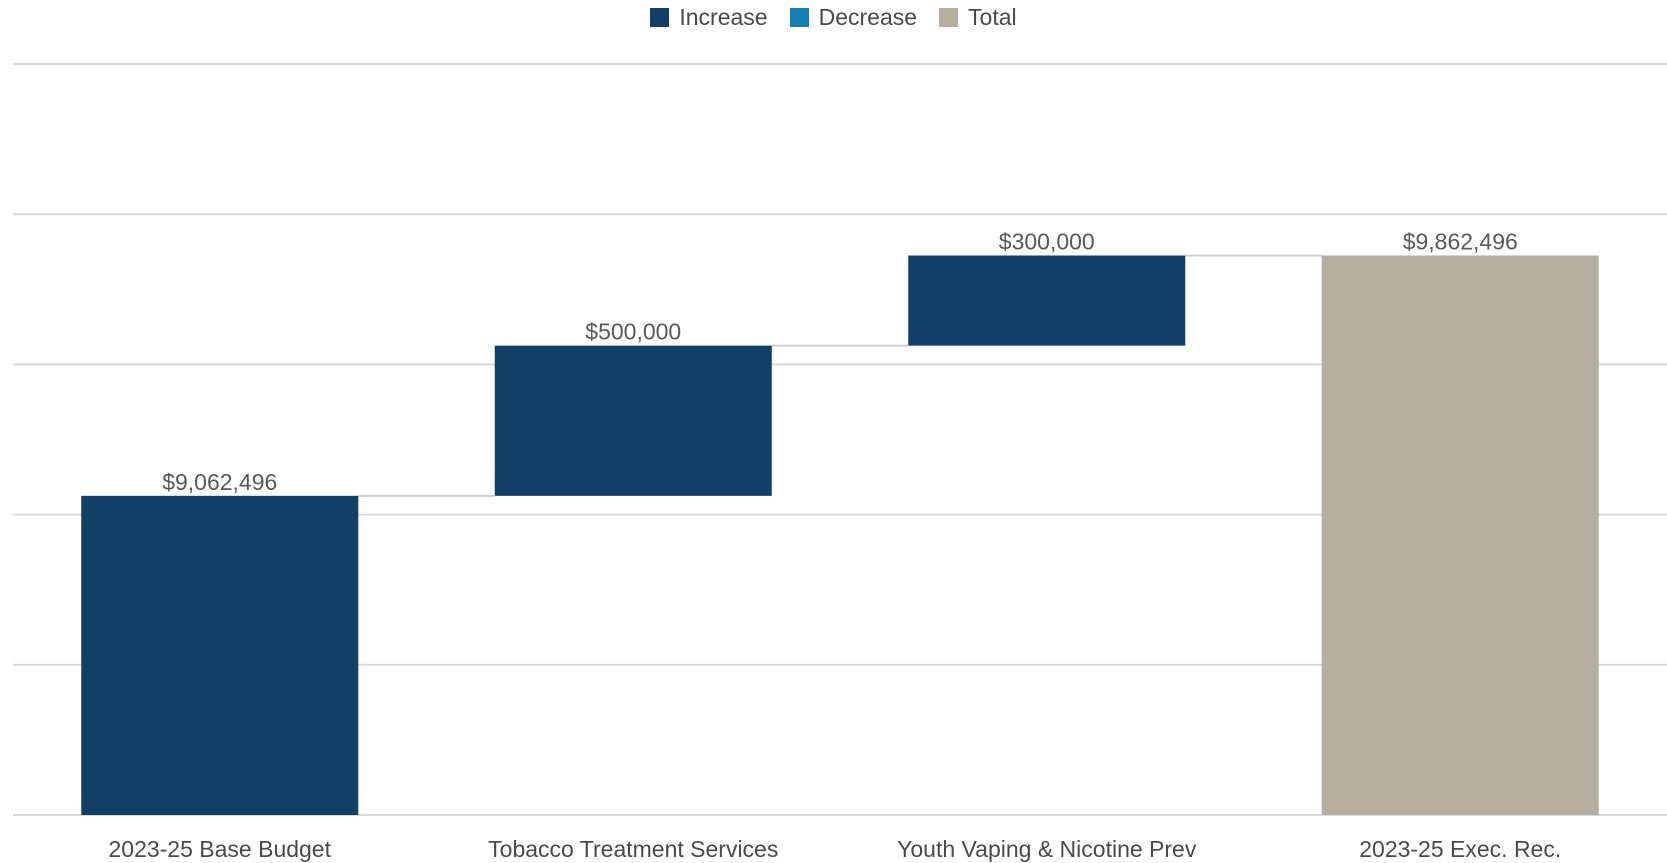  What do you see at coordinates (660, 17) in the screenshot?
I see `legend-swatch-increase` at bounding box center [660, 17].